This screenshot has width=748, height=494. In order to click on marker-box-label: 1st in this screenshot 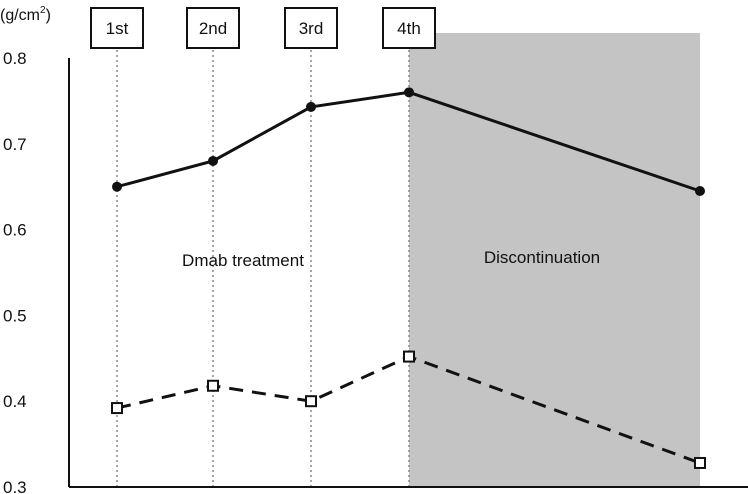, I will do `click(117, 28)`.